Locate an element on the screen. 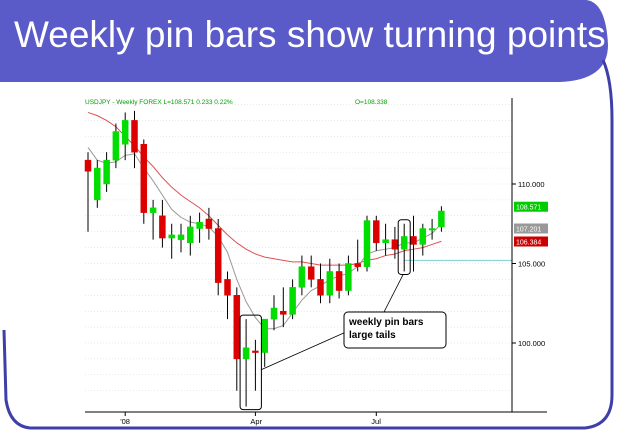 This screenshot has height=431, width=623. x-tick-label: Jul is located at coordinates (376, 421).